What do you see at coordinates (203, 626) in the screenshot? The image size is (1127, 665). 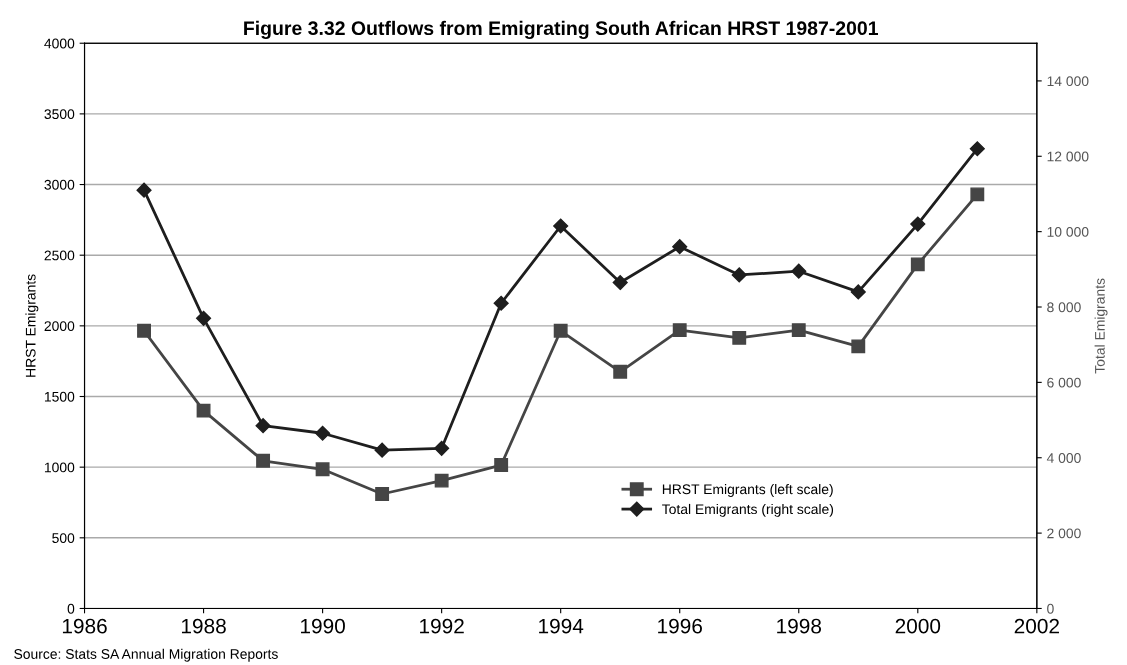 I see `x-tick-label: 1988` at bounding box center [203, 626].